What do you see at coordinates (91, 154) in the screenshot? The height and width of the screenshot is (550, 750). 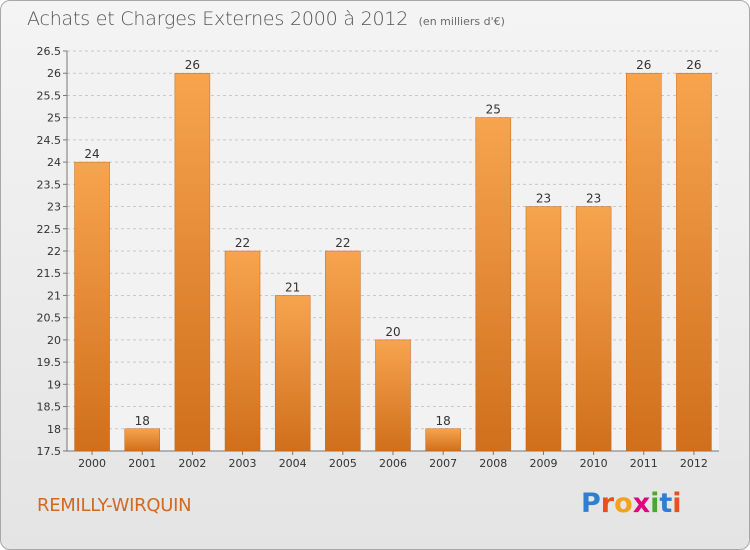 I see `bar-value-label: 24` at bounding box center [91, 154].